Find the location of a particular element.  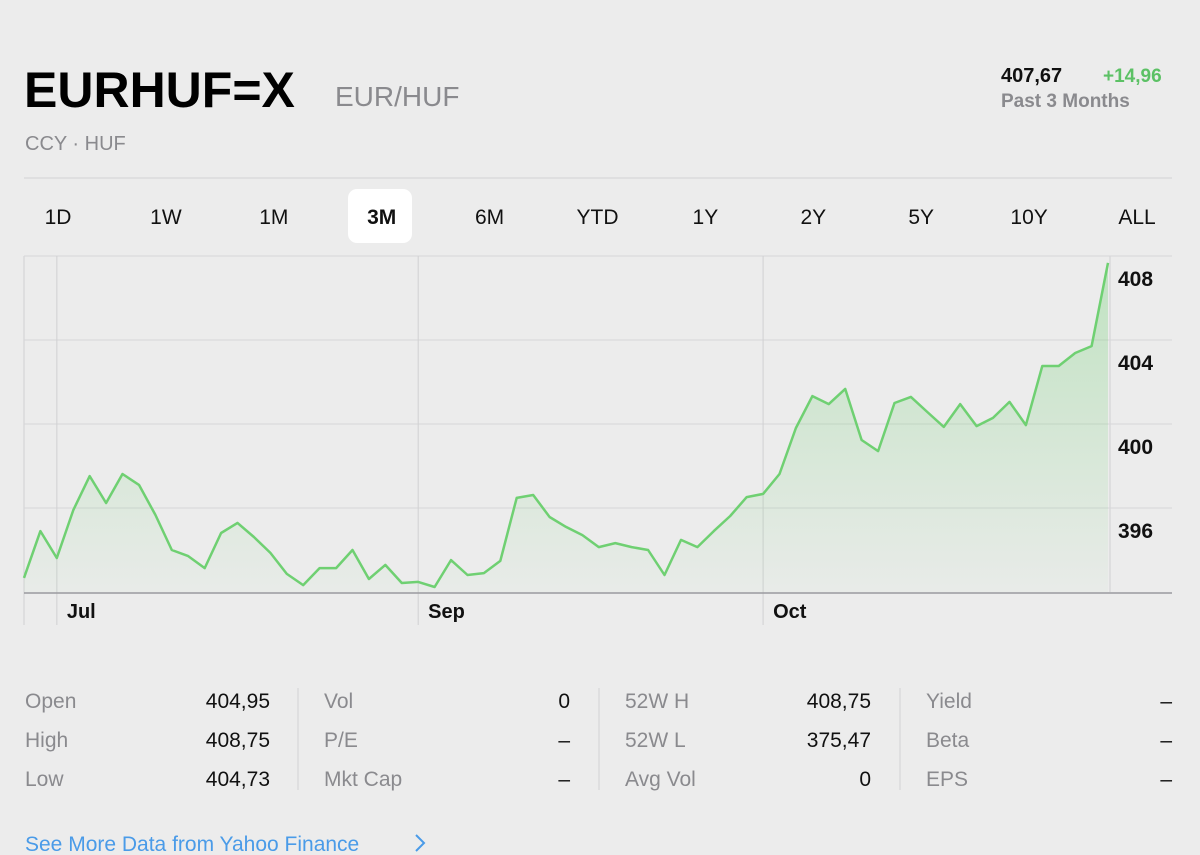

link-chevron is located at coordinates (420, 843).